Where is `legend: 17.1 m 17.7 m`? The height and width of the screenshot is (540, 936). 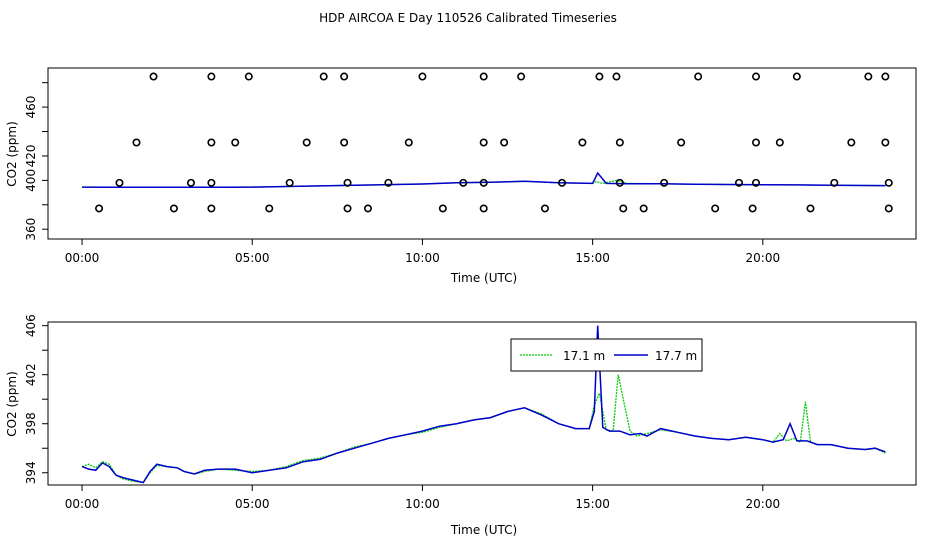
legend: 17.1 m 17.7 m is located at coordinates (606, 355).